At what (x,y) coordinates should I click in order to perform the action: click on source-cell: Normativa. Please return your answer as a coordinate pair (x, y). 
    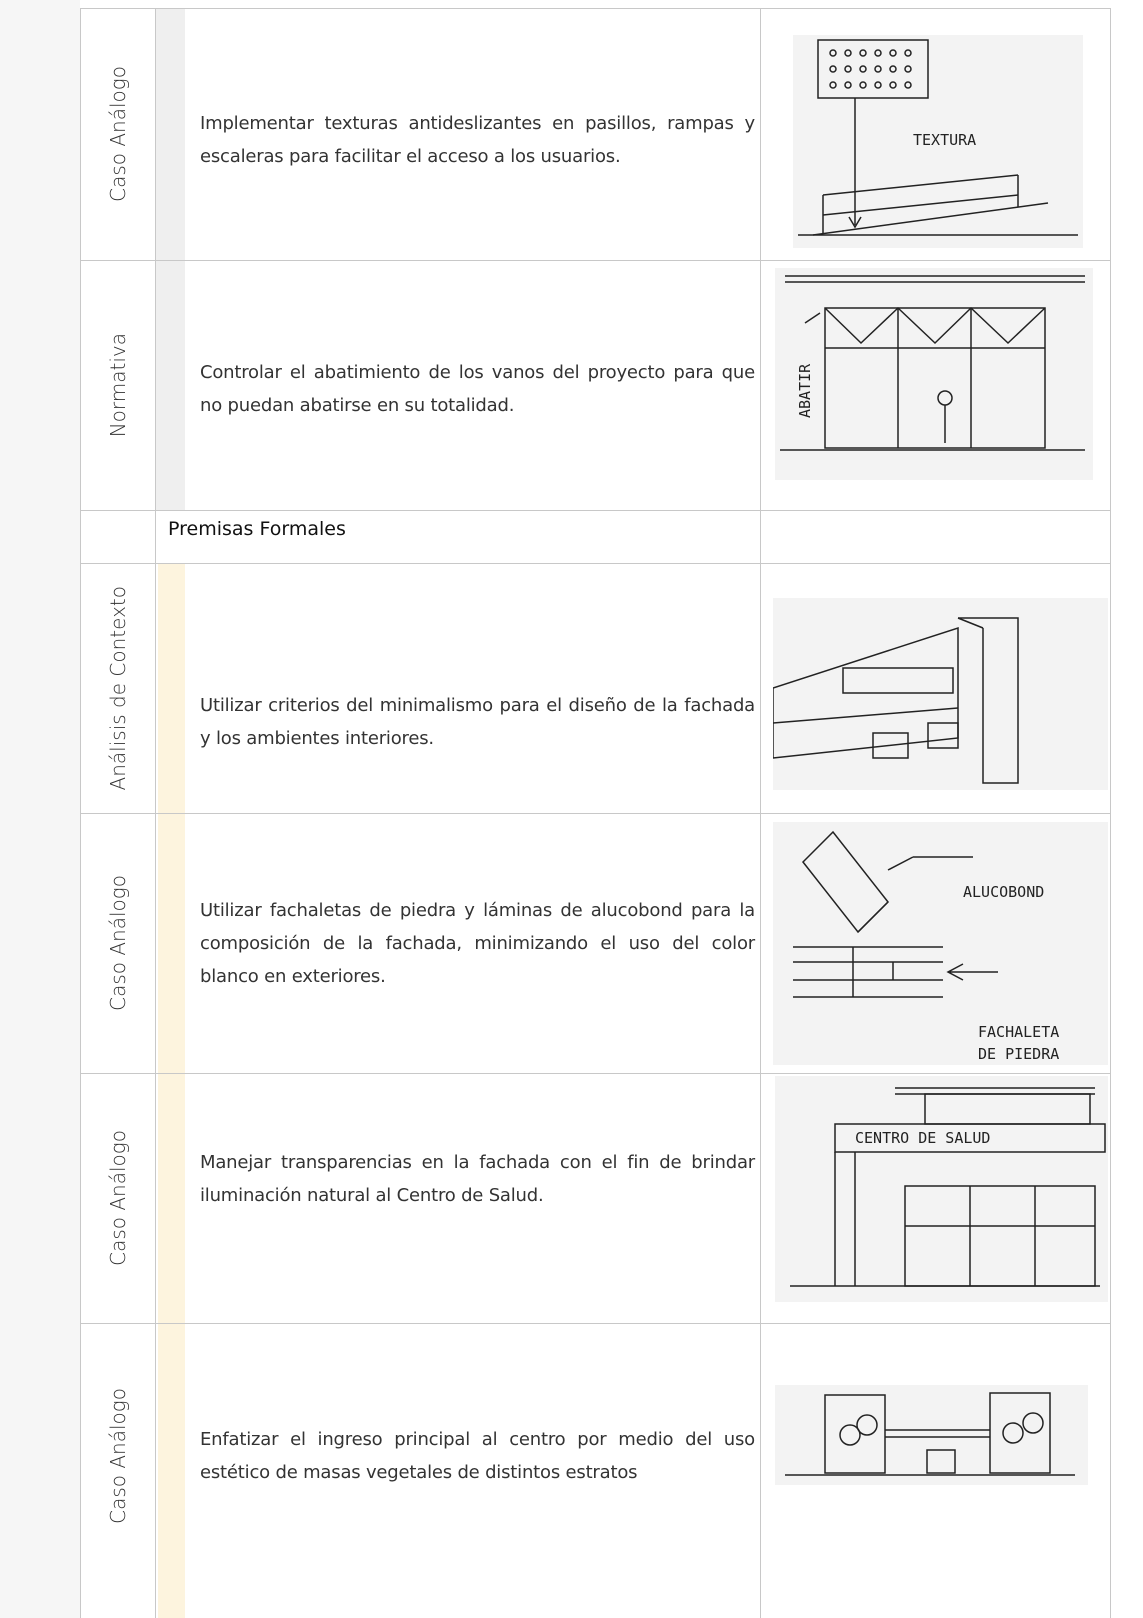
    Looking at the image, I should click on (117, 385).